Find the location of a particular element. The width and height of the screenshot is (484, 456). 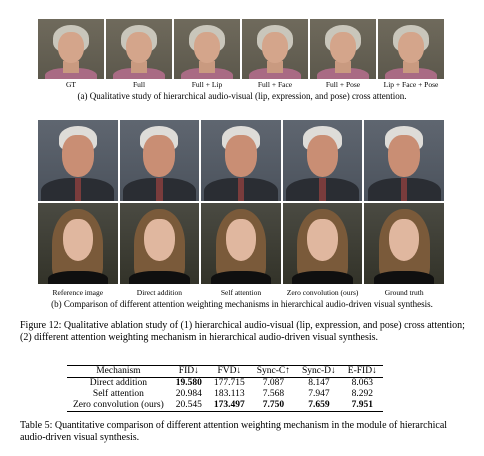

figure-b-row-woman is located at coordinates (241, 243).